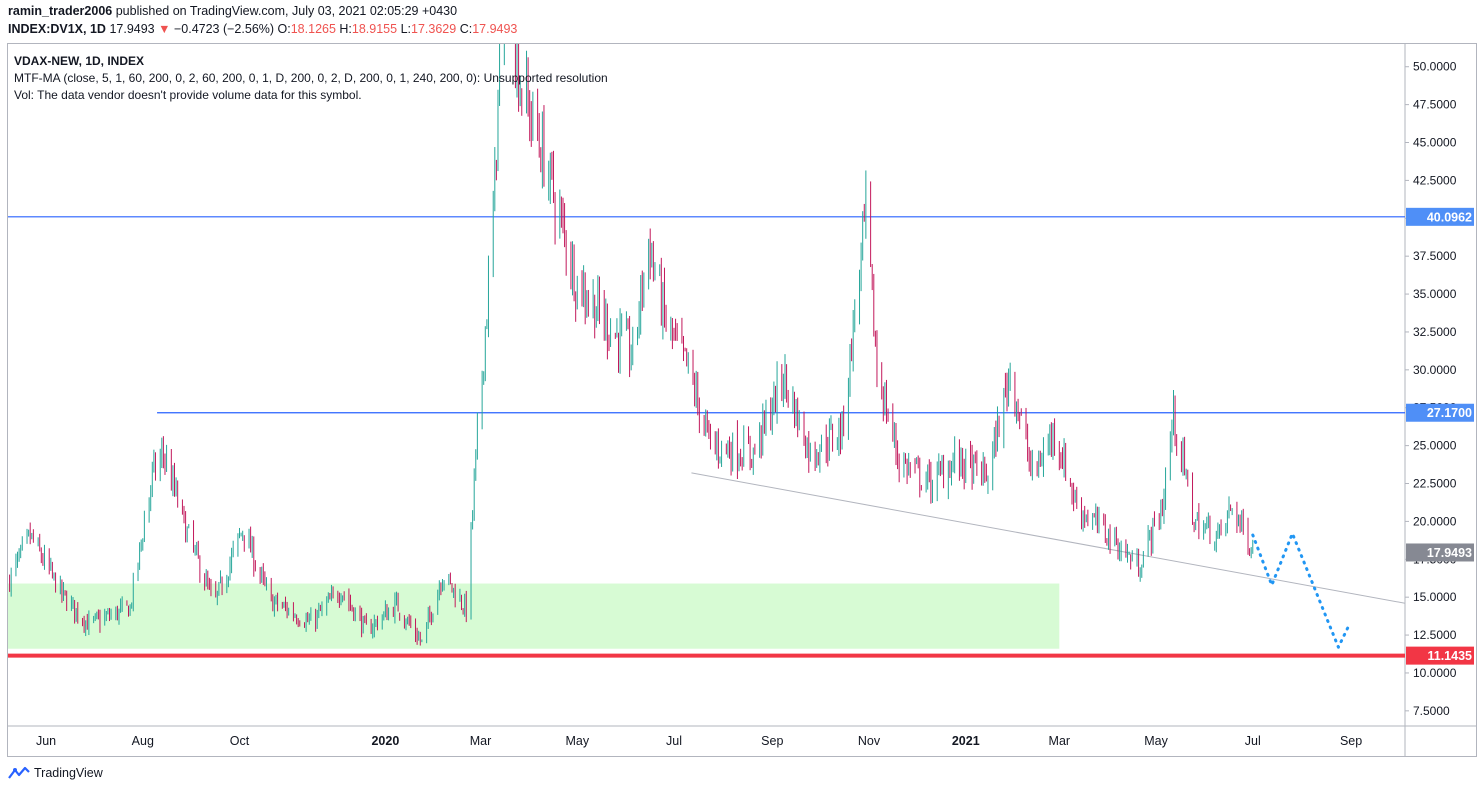 The height and width of the screenshot is (793, 1484). Describe the element at coordinates (869, 741) in the screenshot. I see `x-tick-label: Nov` at that location.